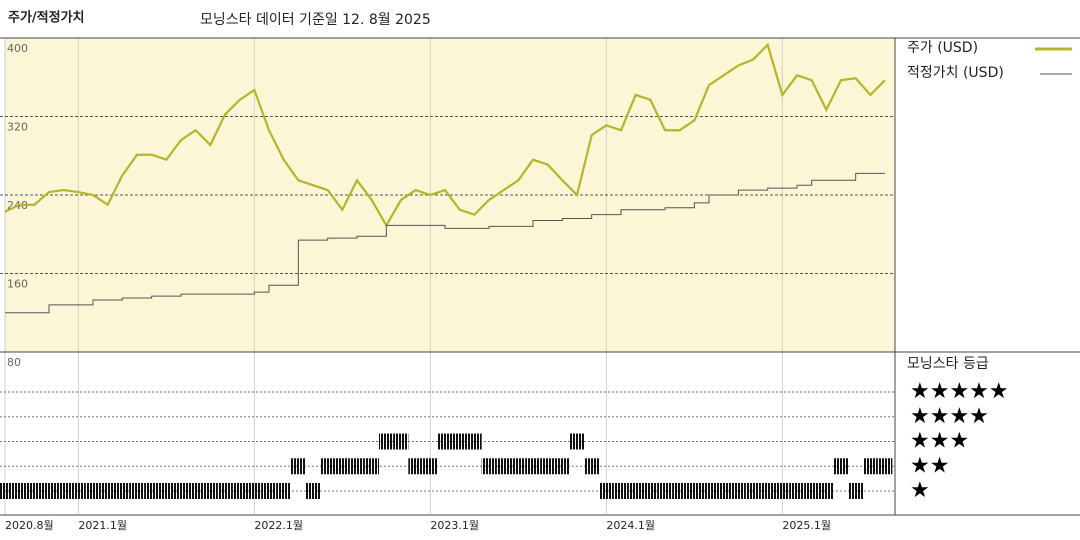 The image size is (1080, 540). I want to click on y-tick-label: 320, so click(17, 127).